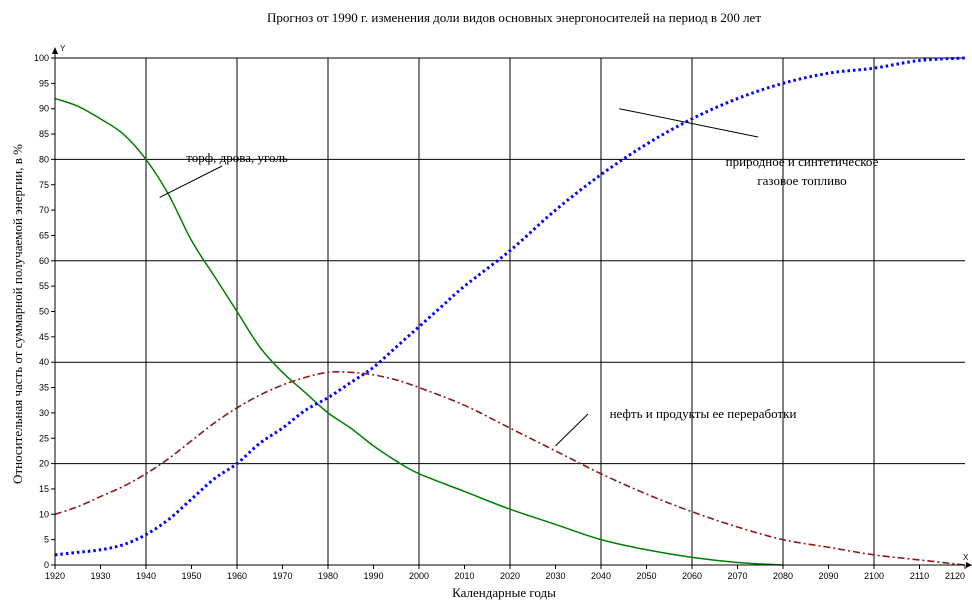 The image size is (972, 603). What do you see at coordinates (44, 109) in the screenshot?
I see `y-tick-label: 90` at bounding box center [44, 109].